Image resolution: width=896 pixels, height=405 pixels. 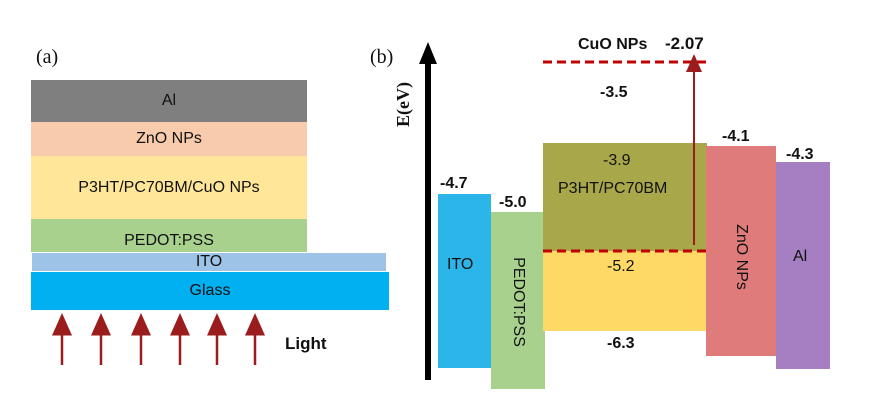 I want to click on layer-pedot: PEDOT:PSS, so click(x=169, y=235).